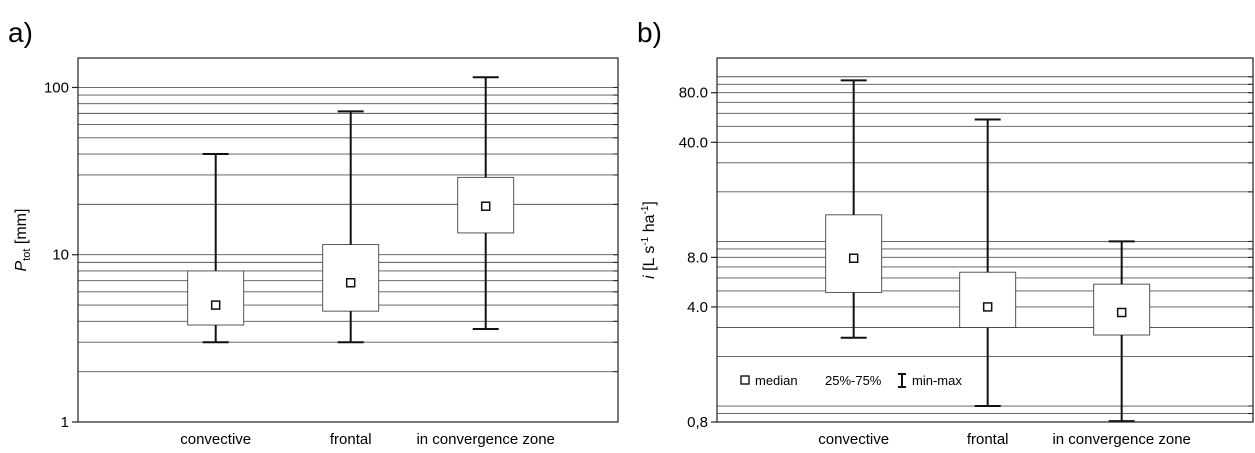 Image resolution: width=1255 pixels, height=453 pixels. What do you see at coordinates (697, 257) in the screenshot?
I see `b-y-tick-label: 8.0` at bounding box center [697, 257].